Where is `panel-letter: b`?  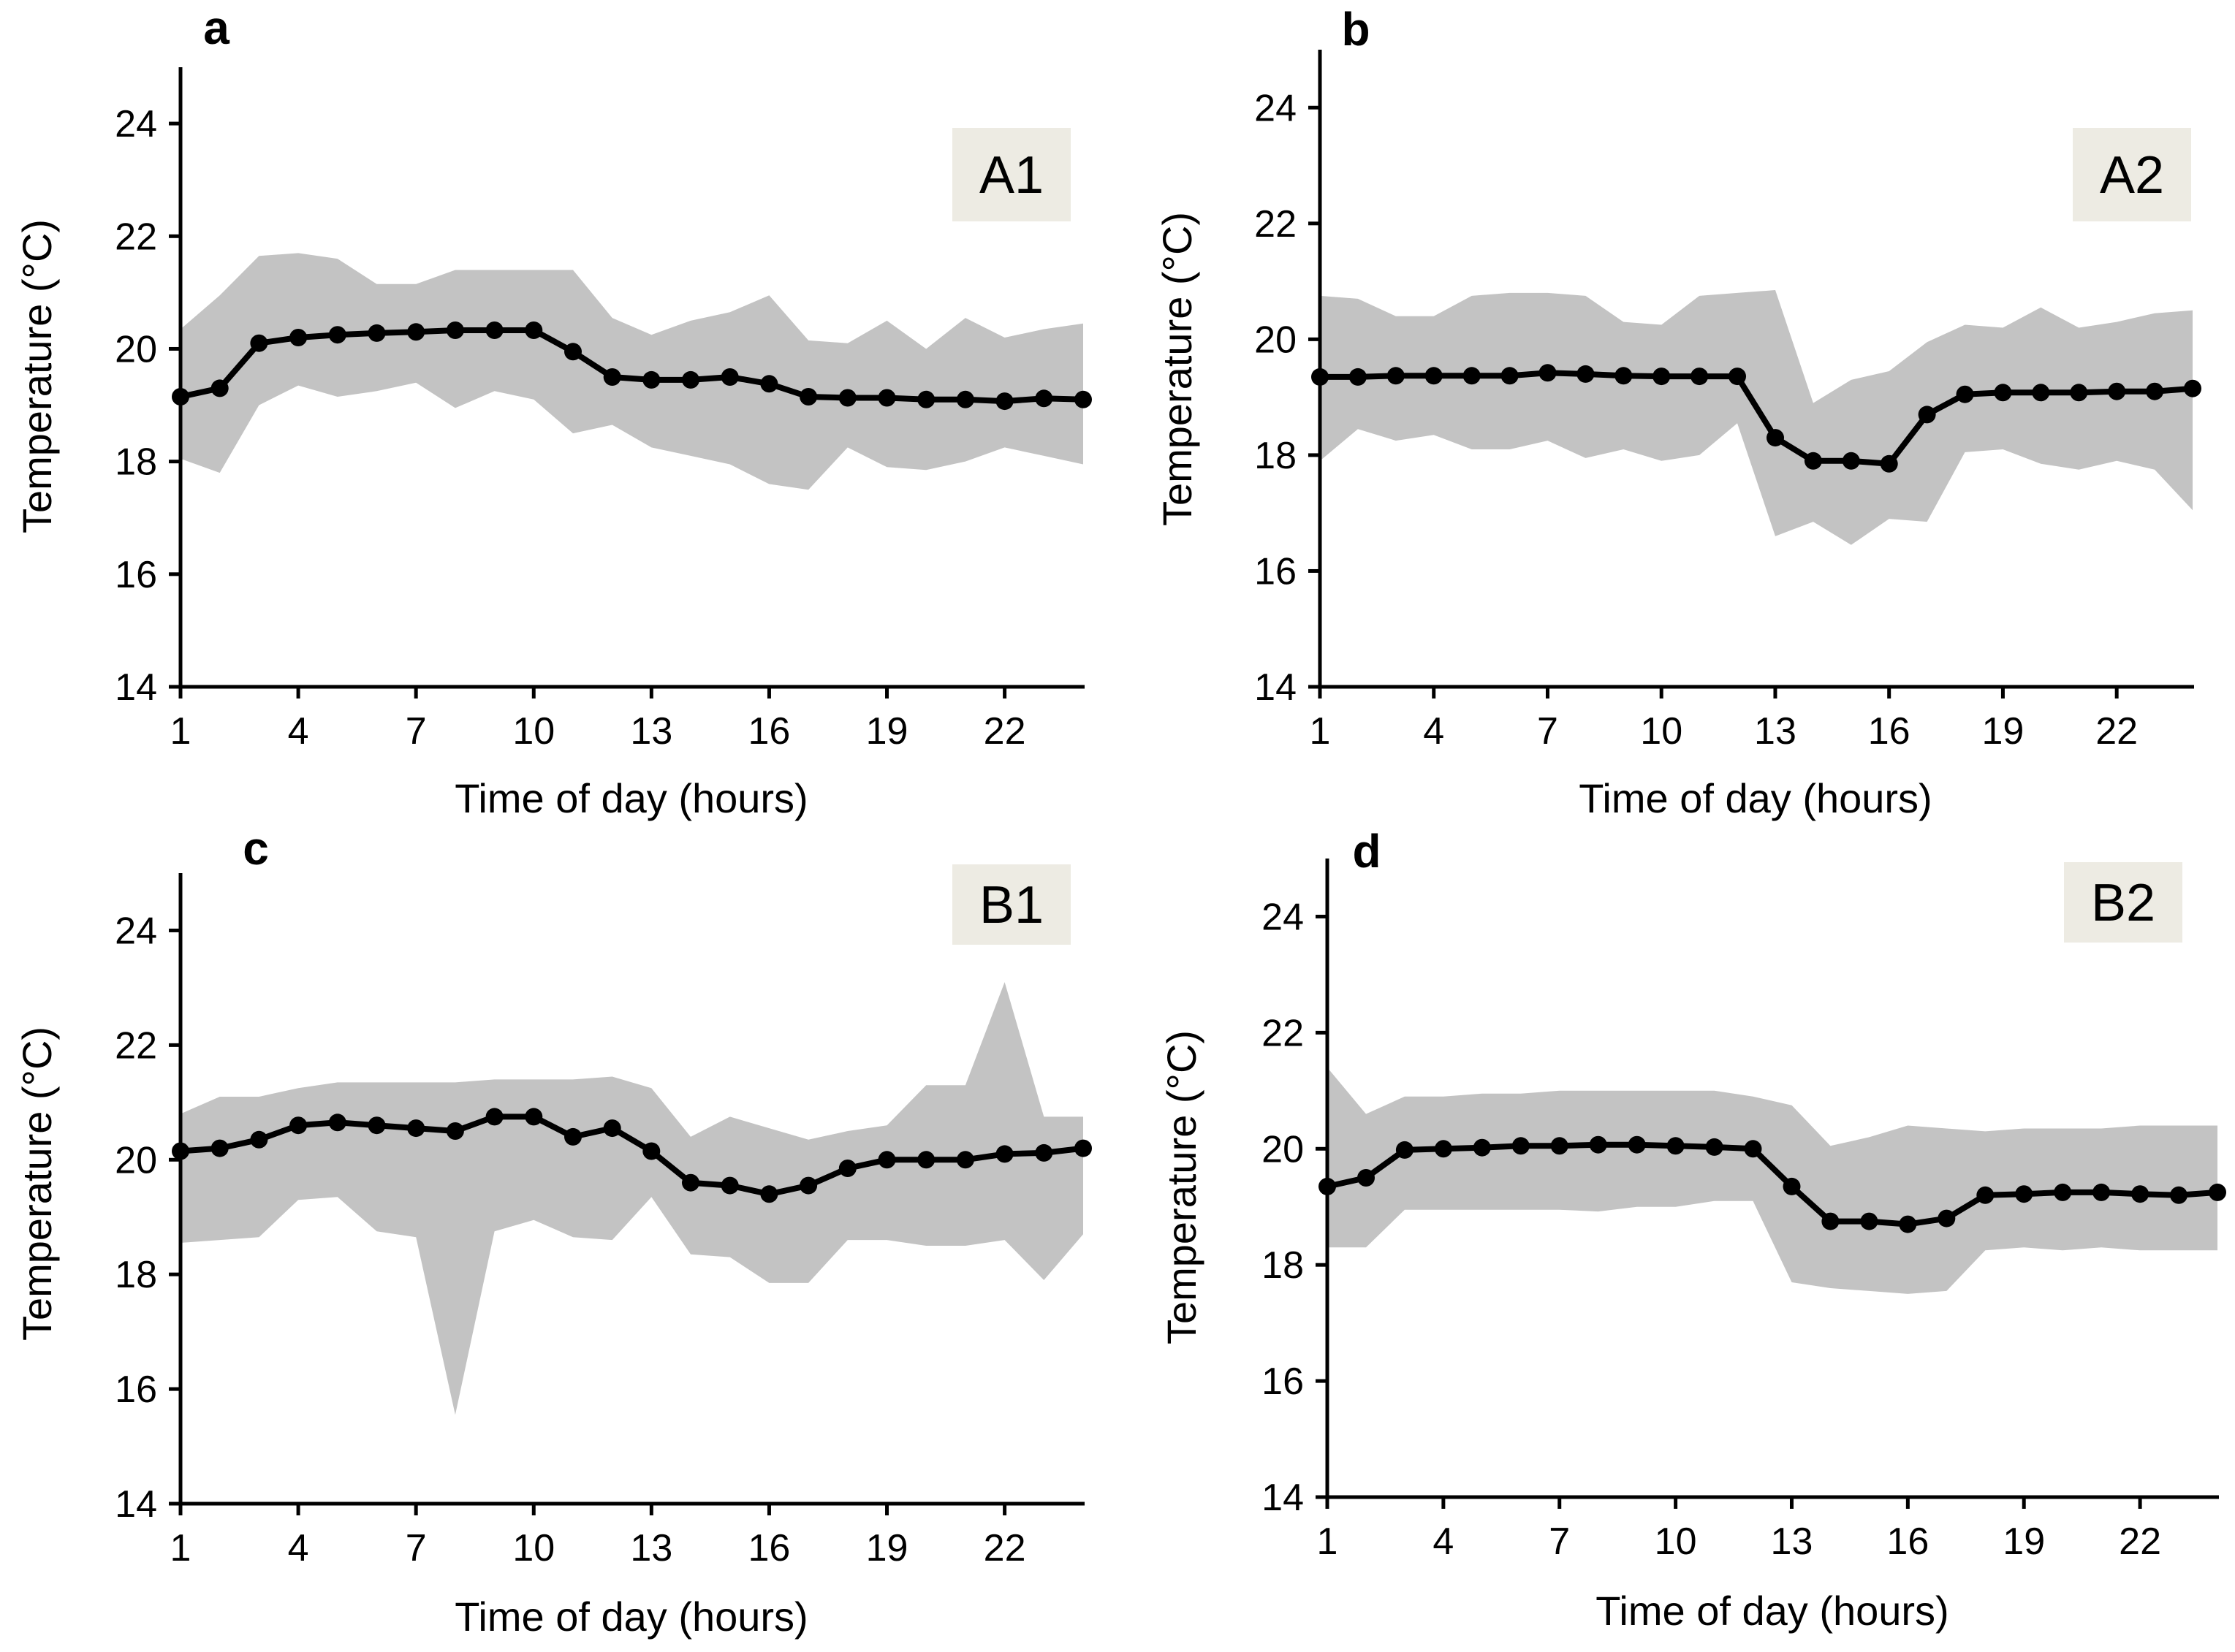
panel-letter: b is located at coordinates (1355, 29).